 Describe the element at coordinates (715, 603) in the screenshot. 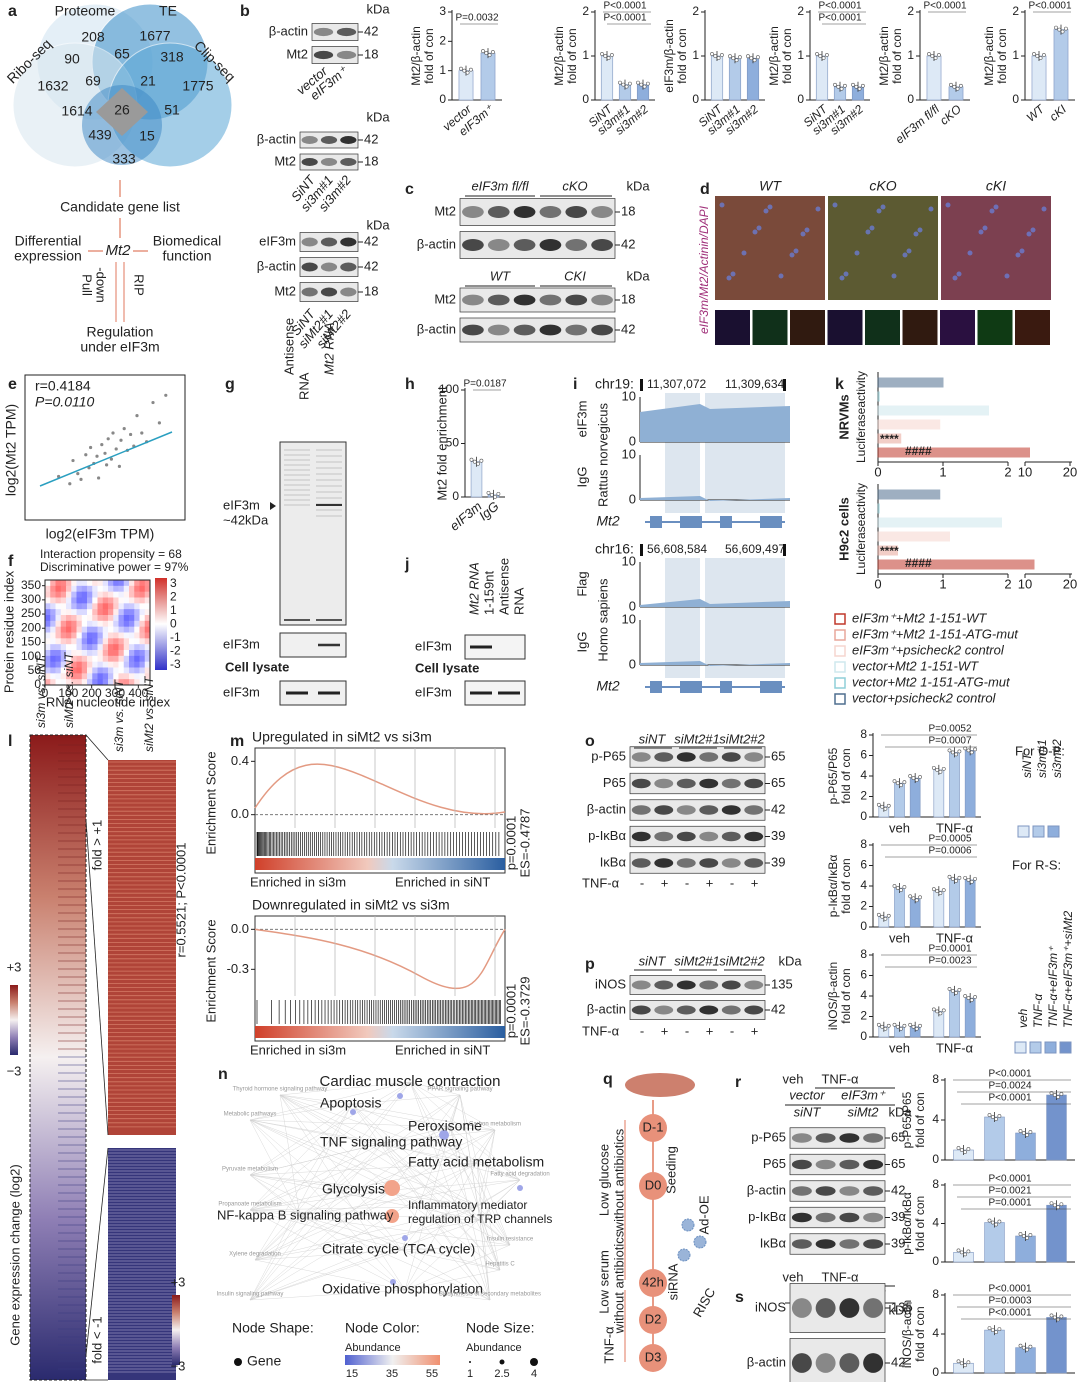

I see `coverage` at that location.